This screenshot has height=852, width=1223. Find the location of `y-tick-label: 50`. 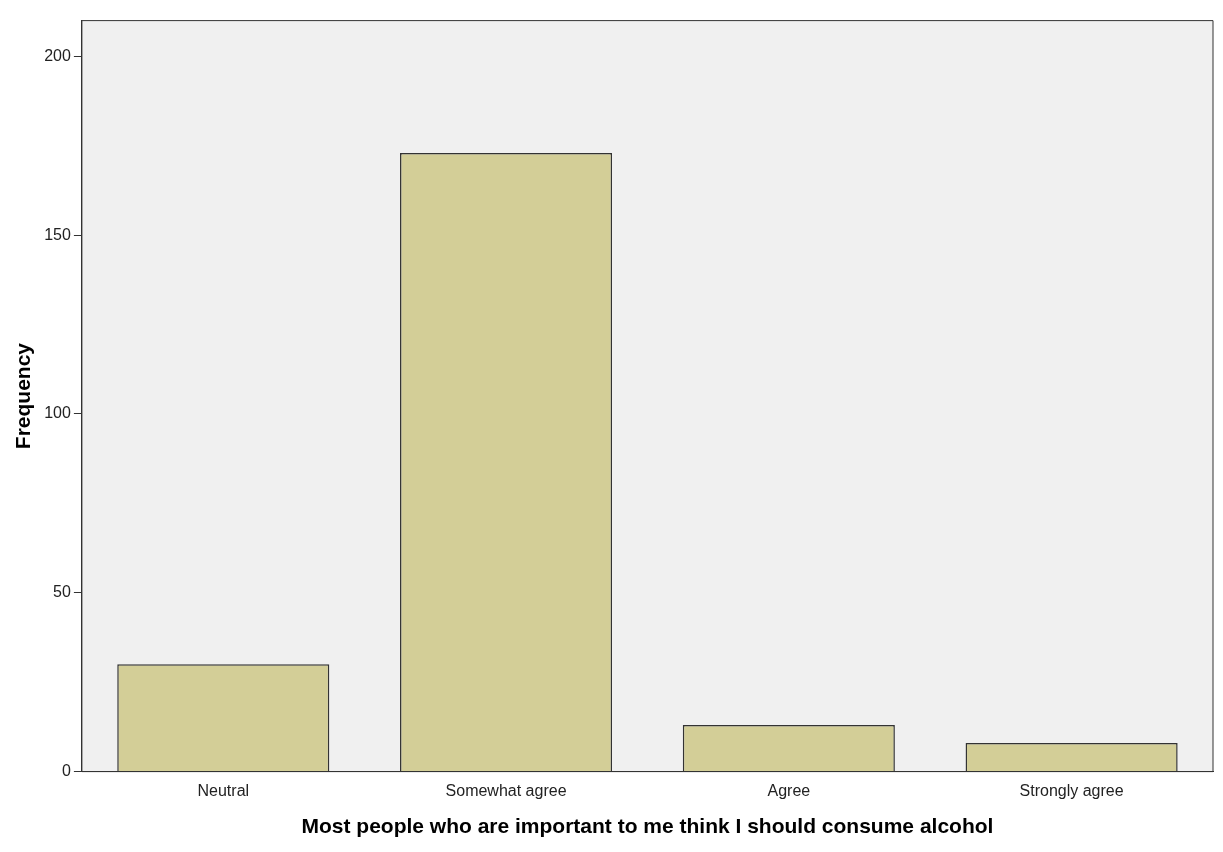

y-tick-label: 50 is located at coordinates (62, 592).